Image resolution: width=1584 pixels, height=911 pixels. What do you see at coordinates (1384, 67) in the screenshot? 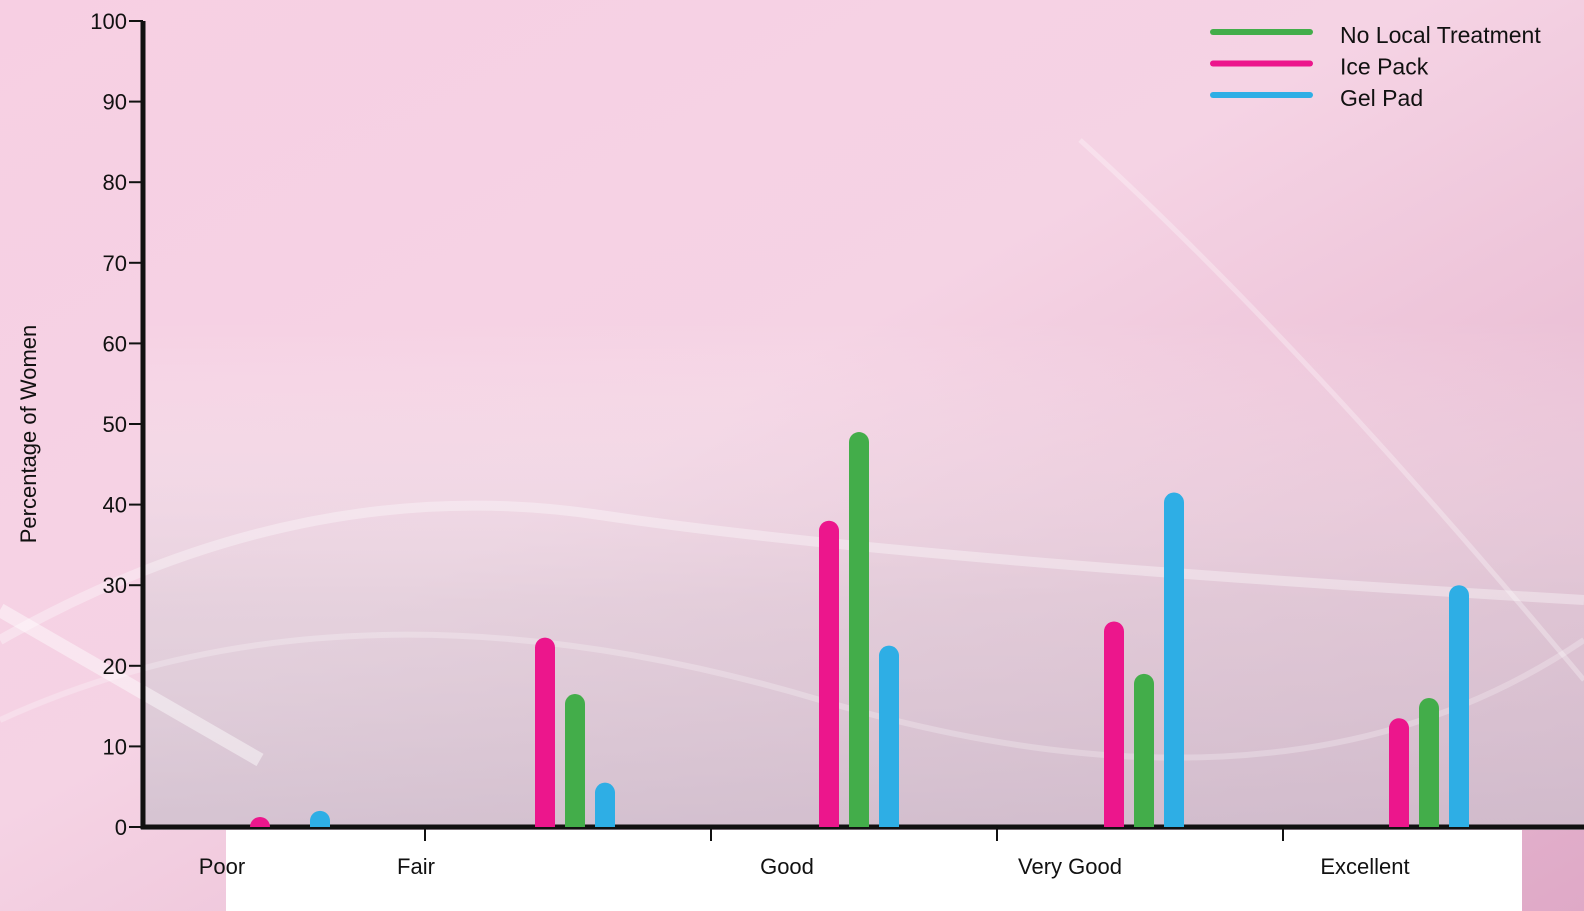
I see `legend-label: Ice Pack` at bounding box center [1384, 67].